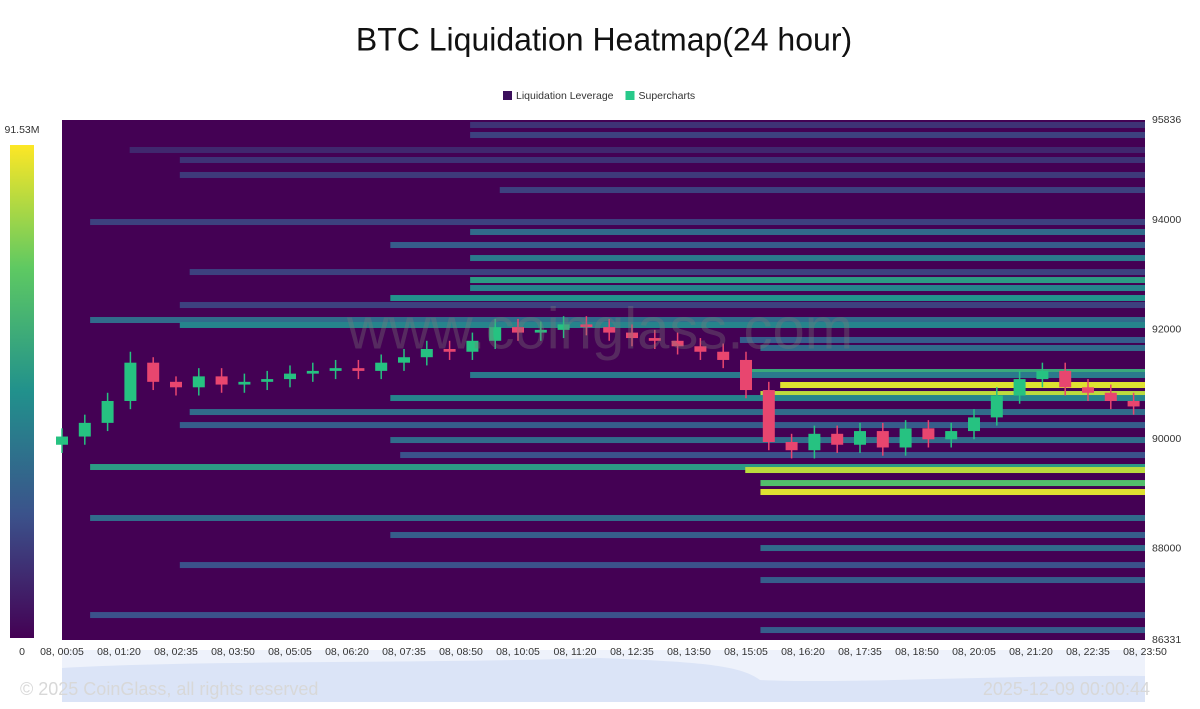  What do you see at coordinates (1166, 439) in the screenshot?
I see `y-tick-label: 90000` at bounding box center [1166, 439].